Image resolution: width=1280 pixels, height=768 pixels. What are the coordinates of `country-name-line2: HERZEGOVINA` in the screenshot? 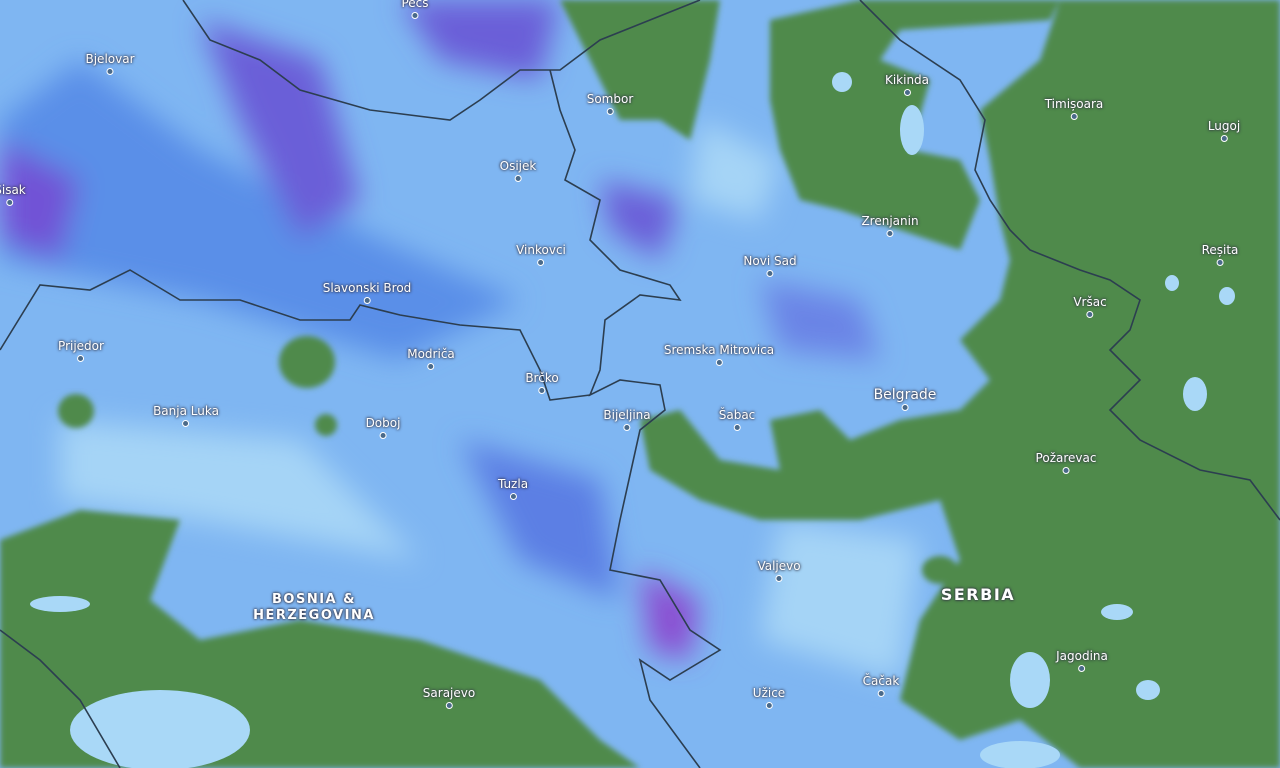 It's located at (314, 615).